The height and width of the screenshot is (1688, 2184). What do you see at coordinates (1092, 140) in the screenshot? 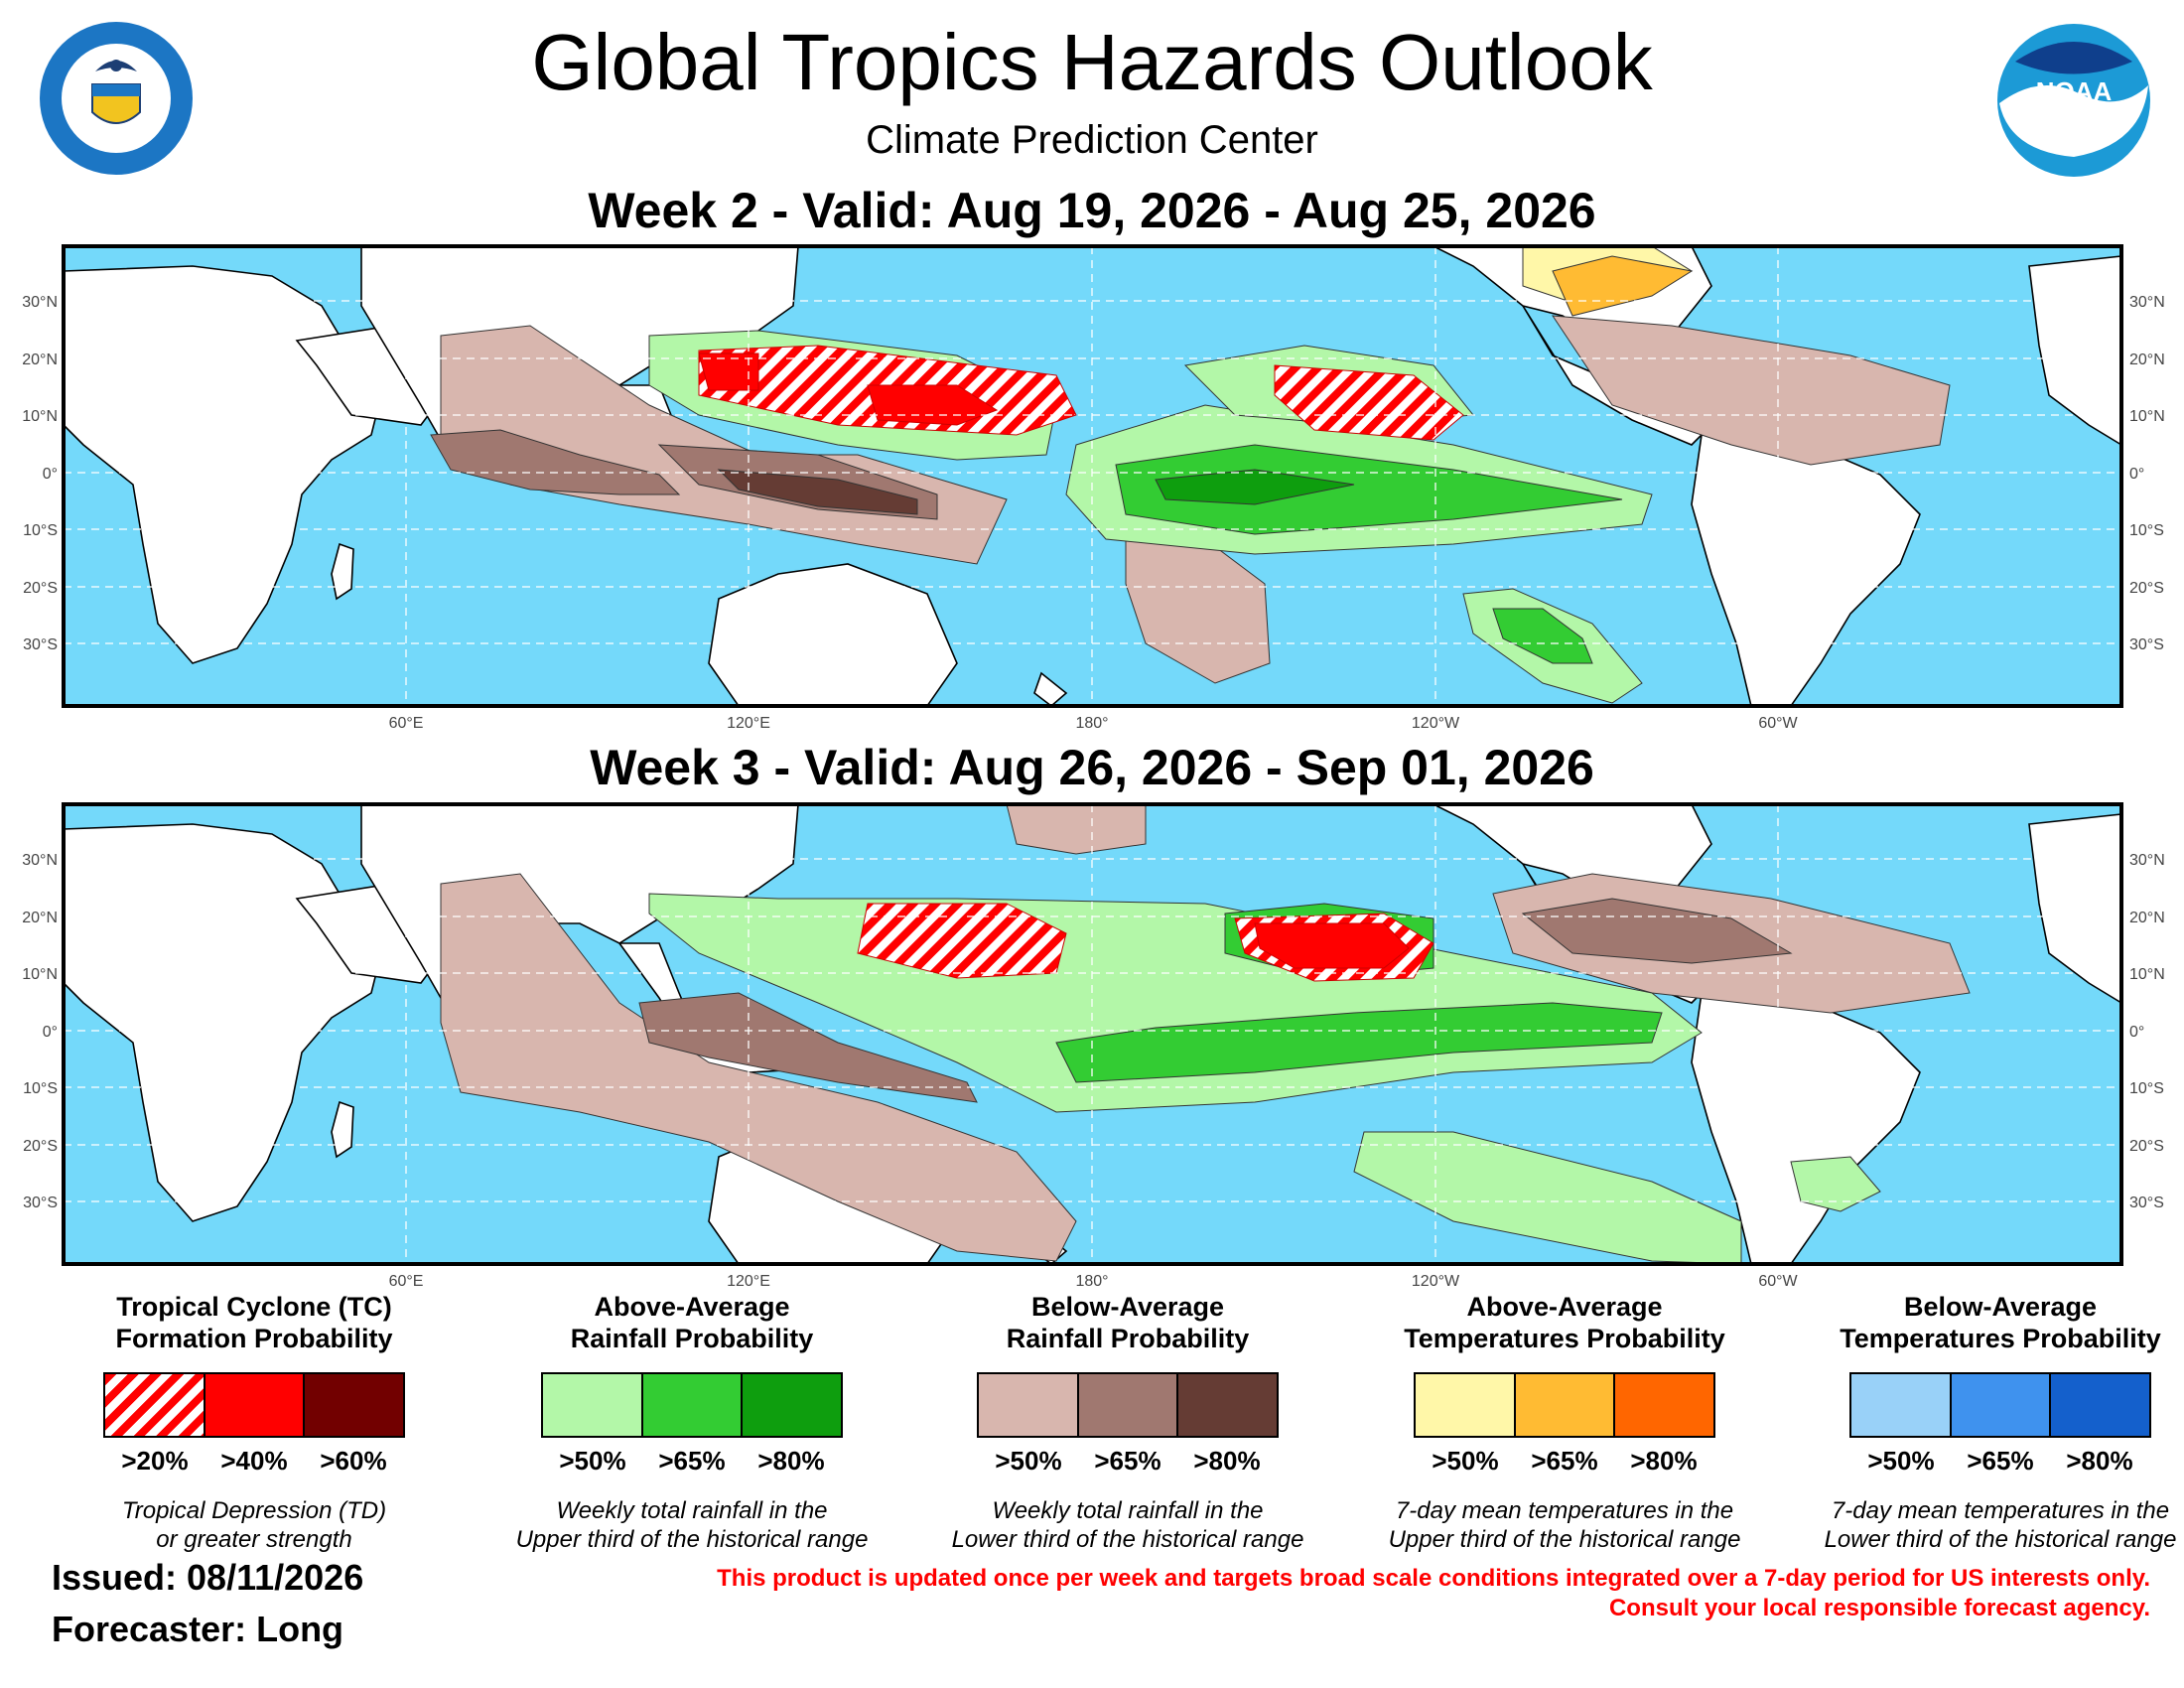
I see `page-subtitle: Climate Prediction Center` at bounding box center [1092, 140].